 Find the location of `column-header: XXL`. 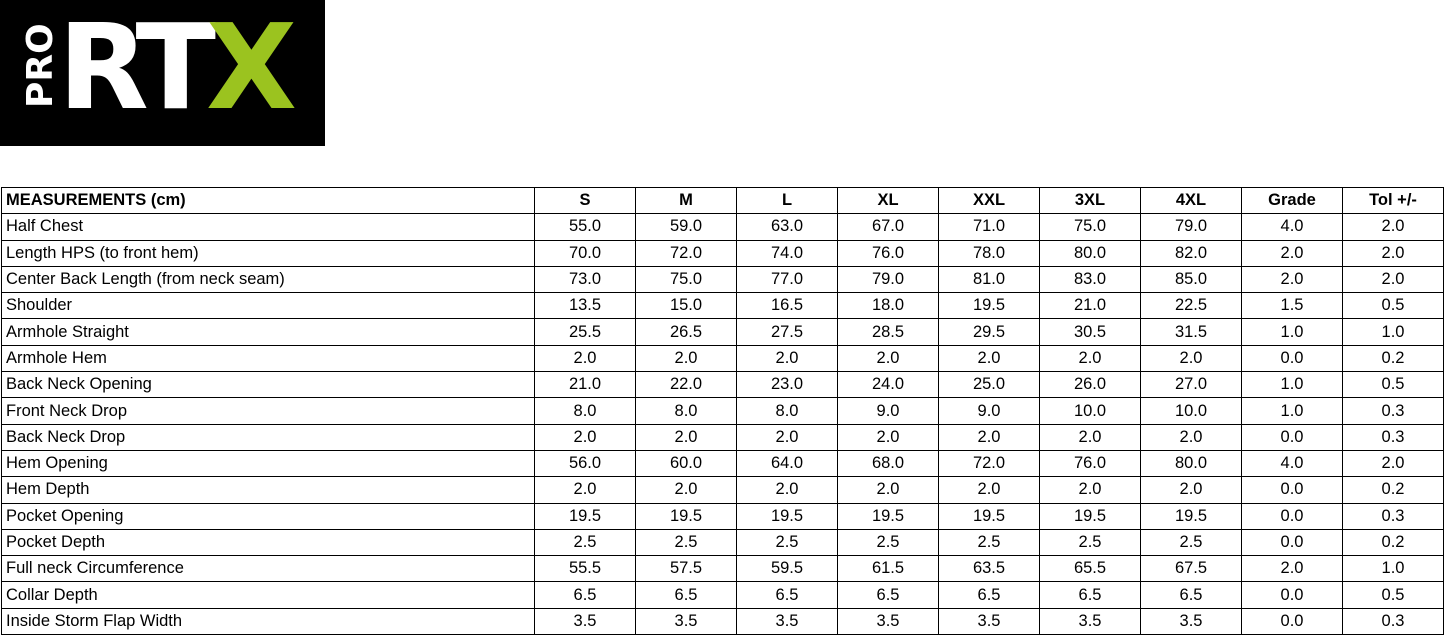

column-header: XXL is located at coordinates (989, 200).